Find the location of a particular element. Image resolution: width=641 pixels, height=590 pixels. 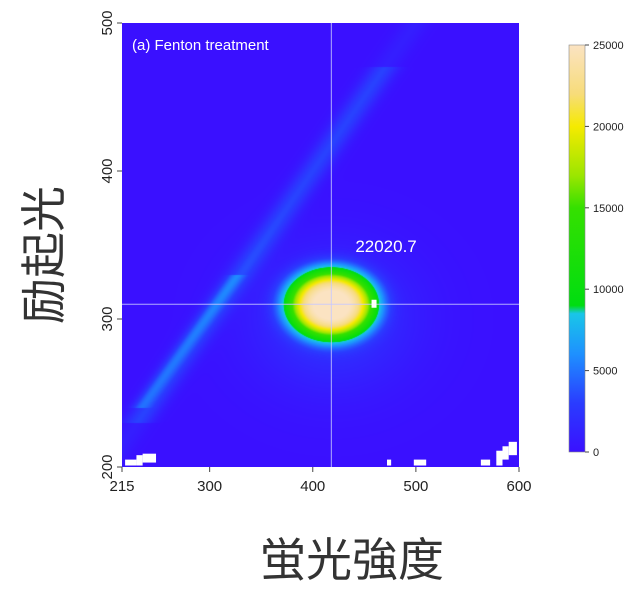

x-axis-title: 蛍光強度 is located at coordinates (352, 560).